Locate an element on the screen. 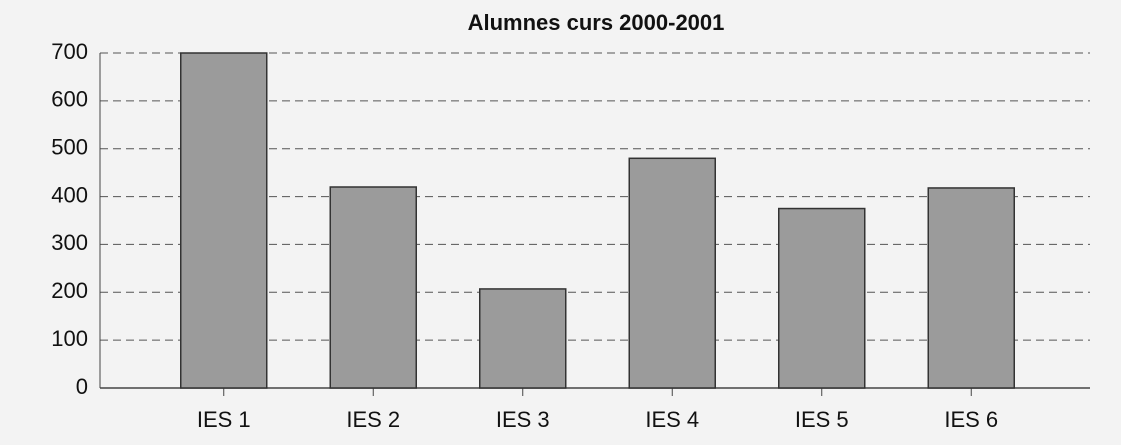 The image size is (1121, 445). x-tick-label: IES 5 is located at coordinates (822, 419).